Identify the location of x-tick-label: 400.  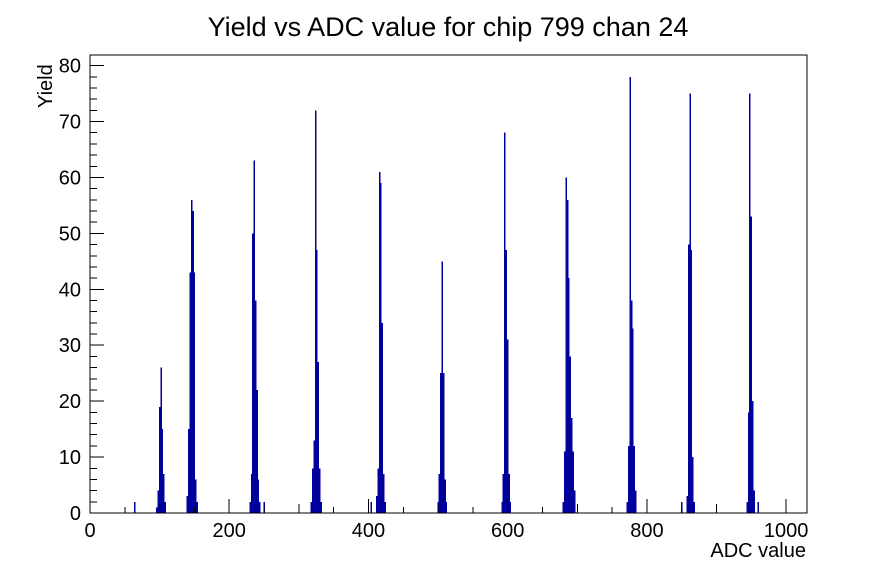
(368, 531).